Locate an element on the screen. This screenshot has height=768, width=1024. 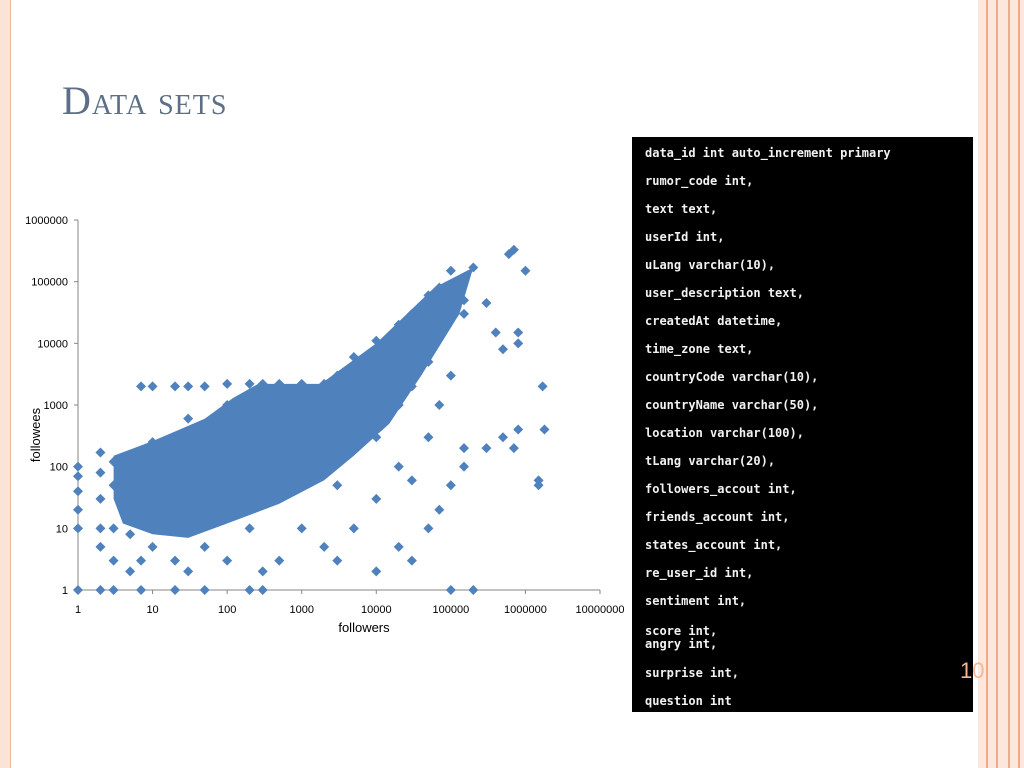
code-line: createdAt datetime, is located at coordinates (714, 321).